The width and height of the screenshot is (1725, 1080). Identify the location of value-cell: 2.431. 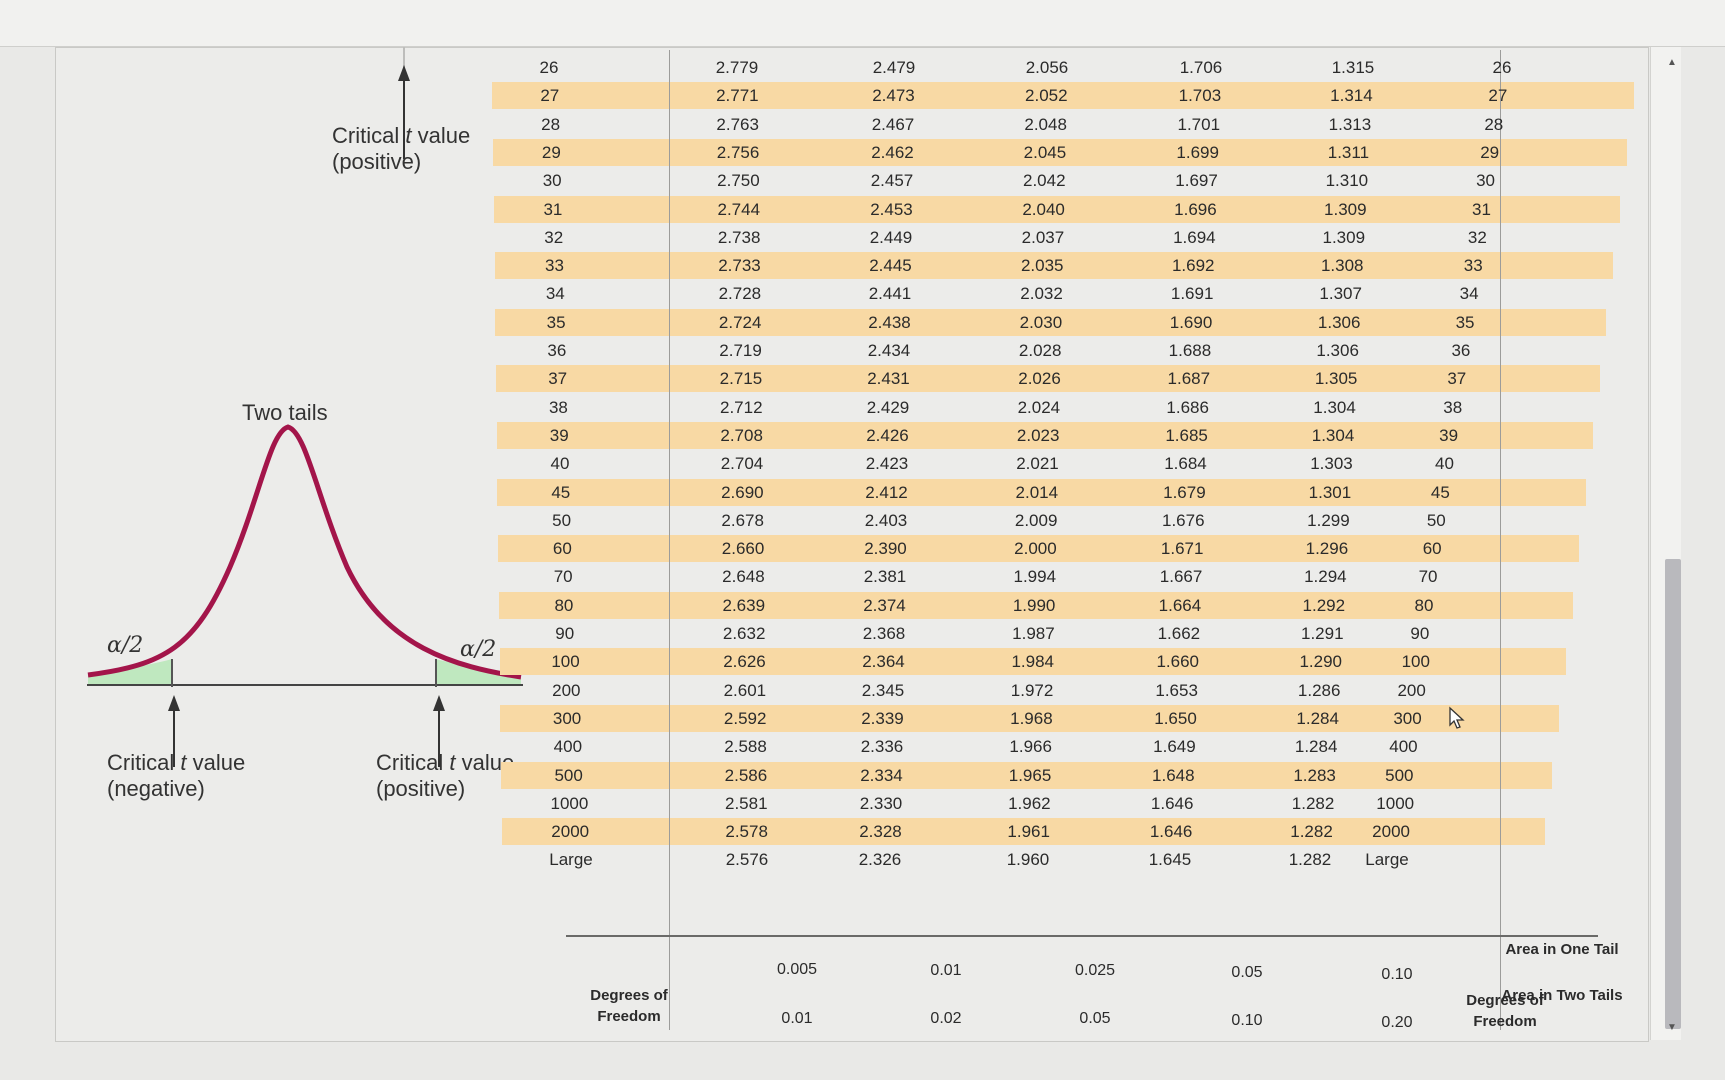
(888, 379).